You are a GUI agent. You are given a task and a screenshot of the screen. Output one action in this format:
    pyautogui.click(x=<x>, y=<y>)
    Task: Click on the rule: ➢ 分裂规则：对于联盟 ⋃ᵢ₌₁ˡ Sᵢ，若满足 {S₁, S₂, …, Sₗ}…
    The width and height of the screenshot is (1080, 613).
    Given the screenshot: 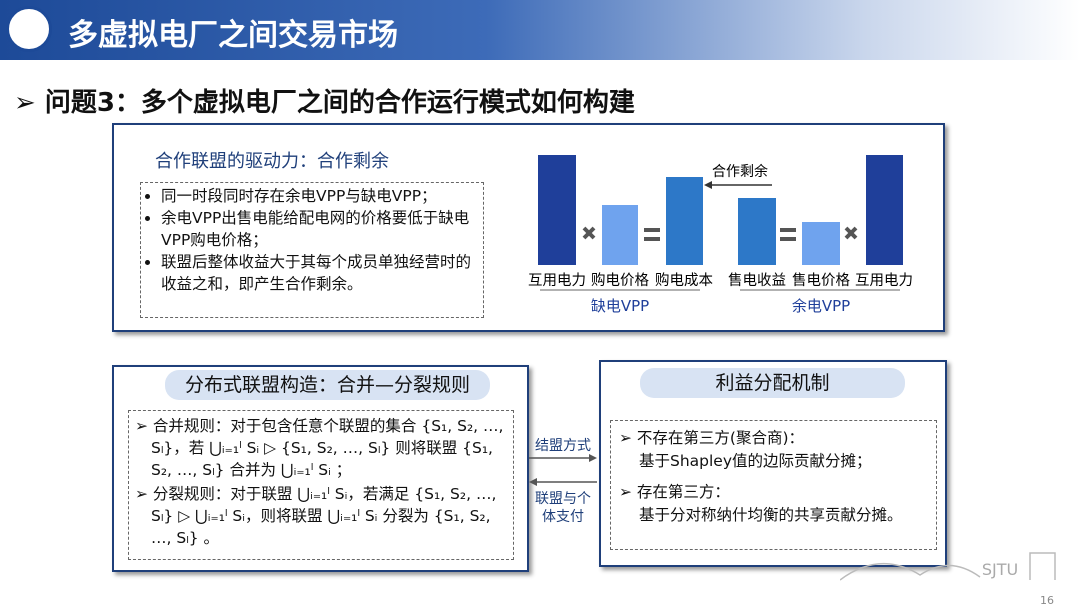 What is the action you would take?
    pyautogui.click(x=316, y=516)
    